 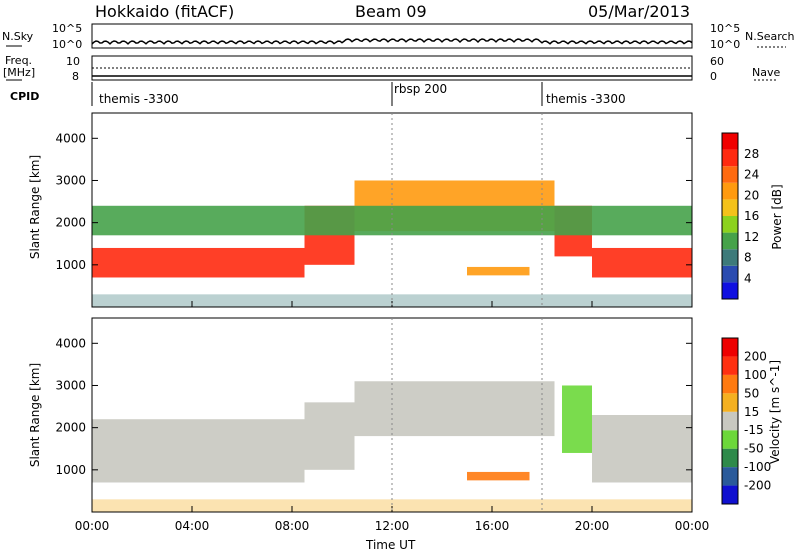 What do you see at coordinates (70, 470) in the screenshot?
I see `velocity-ytick-label-1000: 1000` at bounding box center [70, 470].